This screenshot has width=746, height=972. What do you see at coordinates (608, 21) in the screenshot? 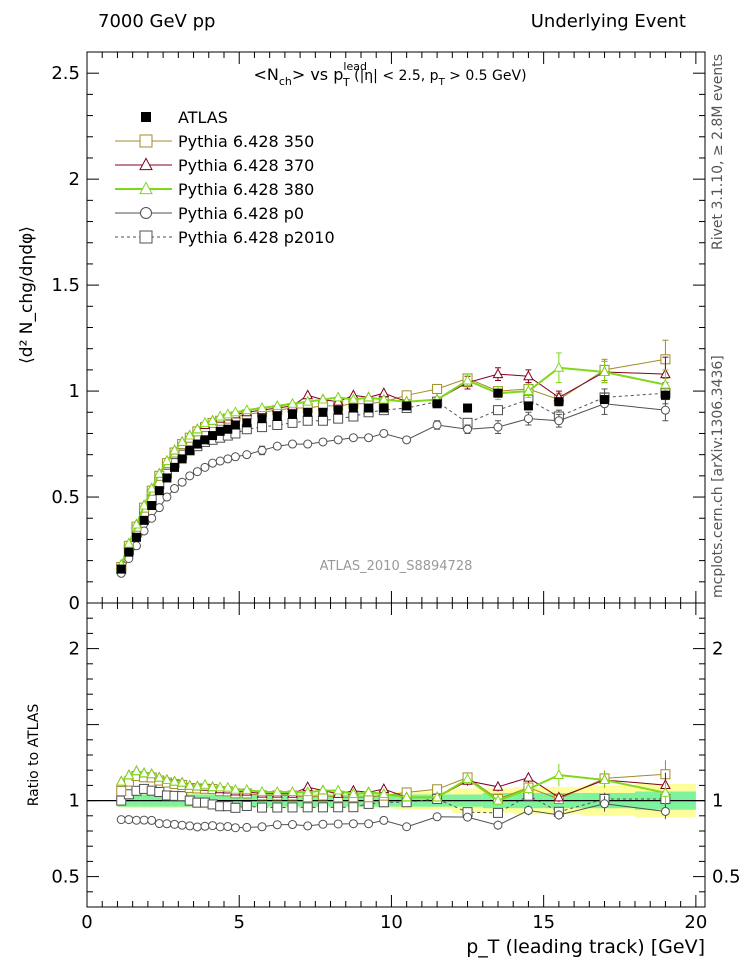
I see `header-right: Underlying Event` at bounding box center [608, 21].